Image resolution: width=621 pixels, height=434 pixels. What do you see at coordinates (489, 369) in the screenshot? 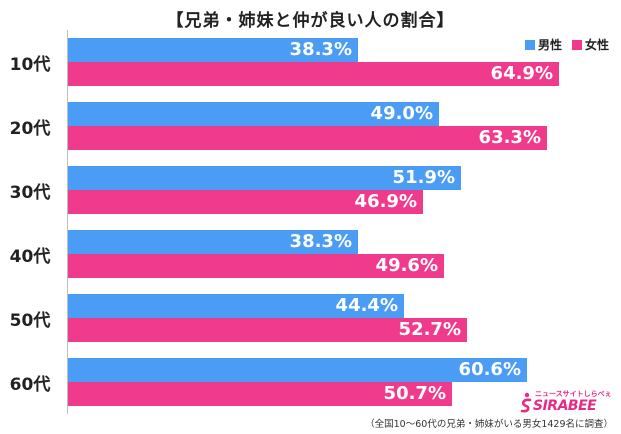
I see `data-label-male: 60.6%` at bounding box center [489, 369].